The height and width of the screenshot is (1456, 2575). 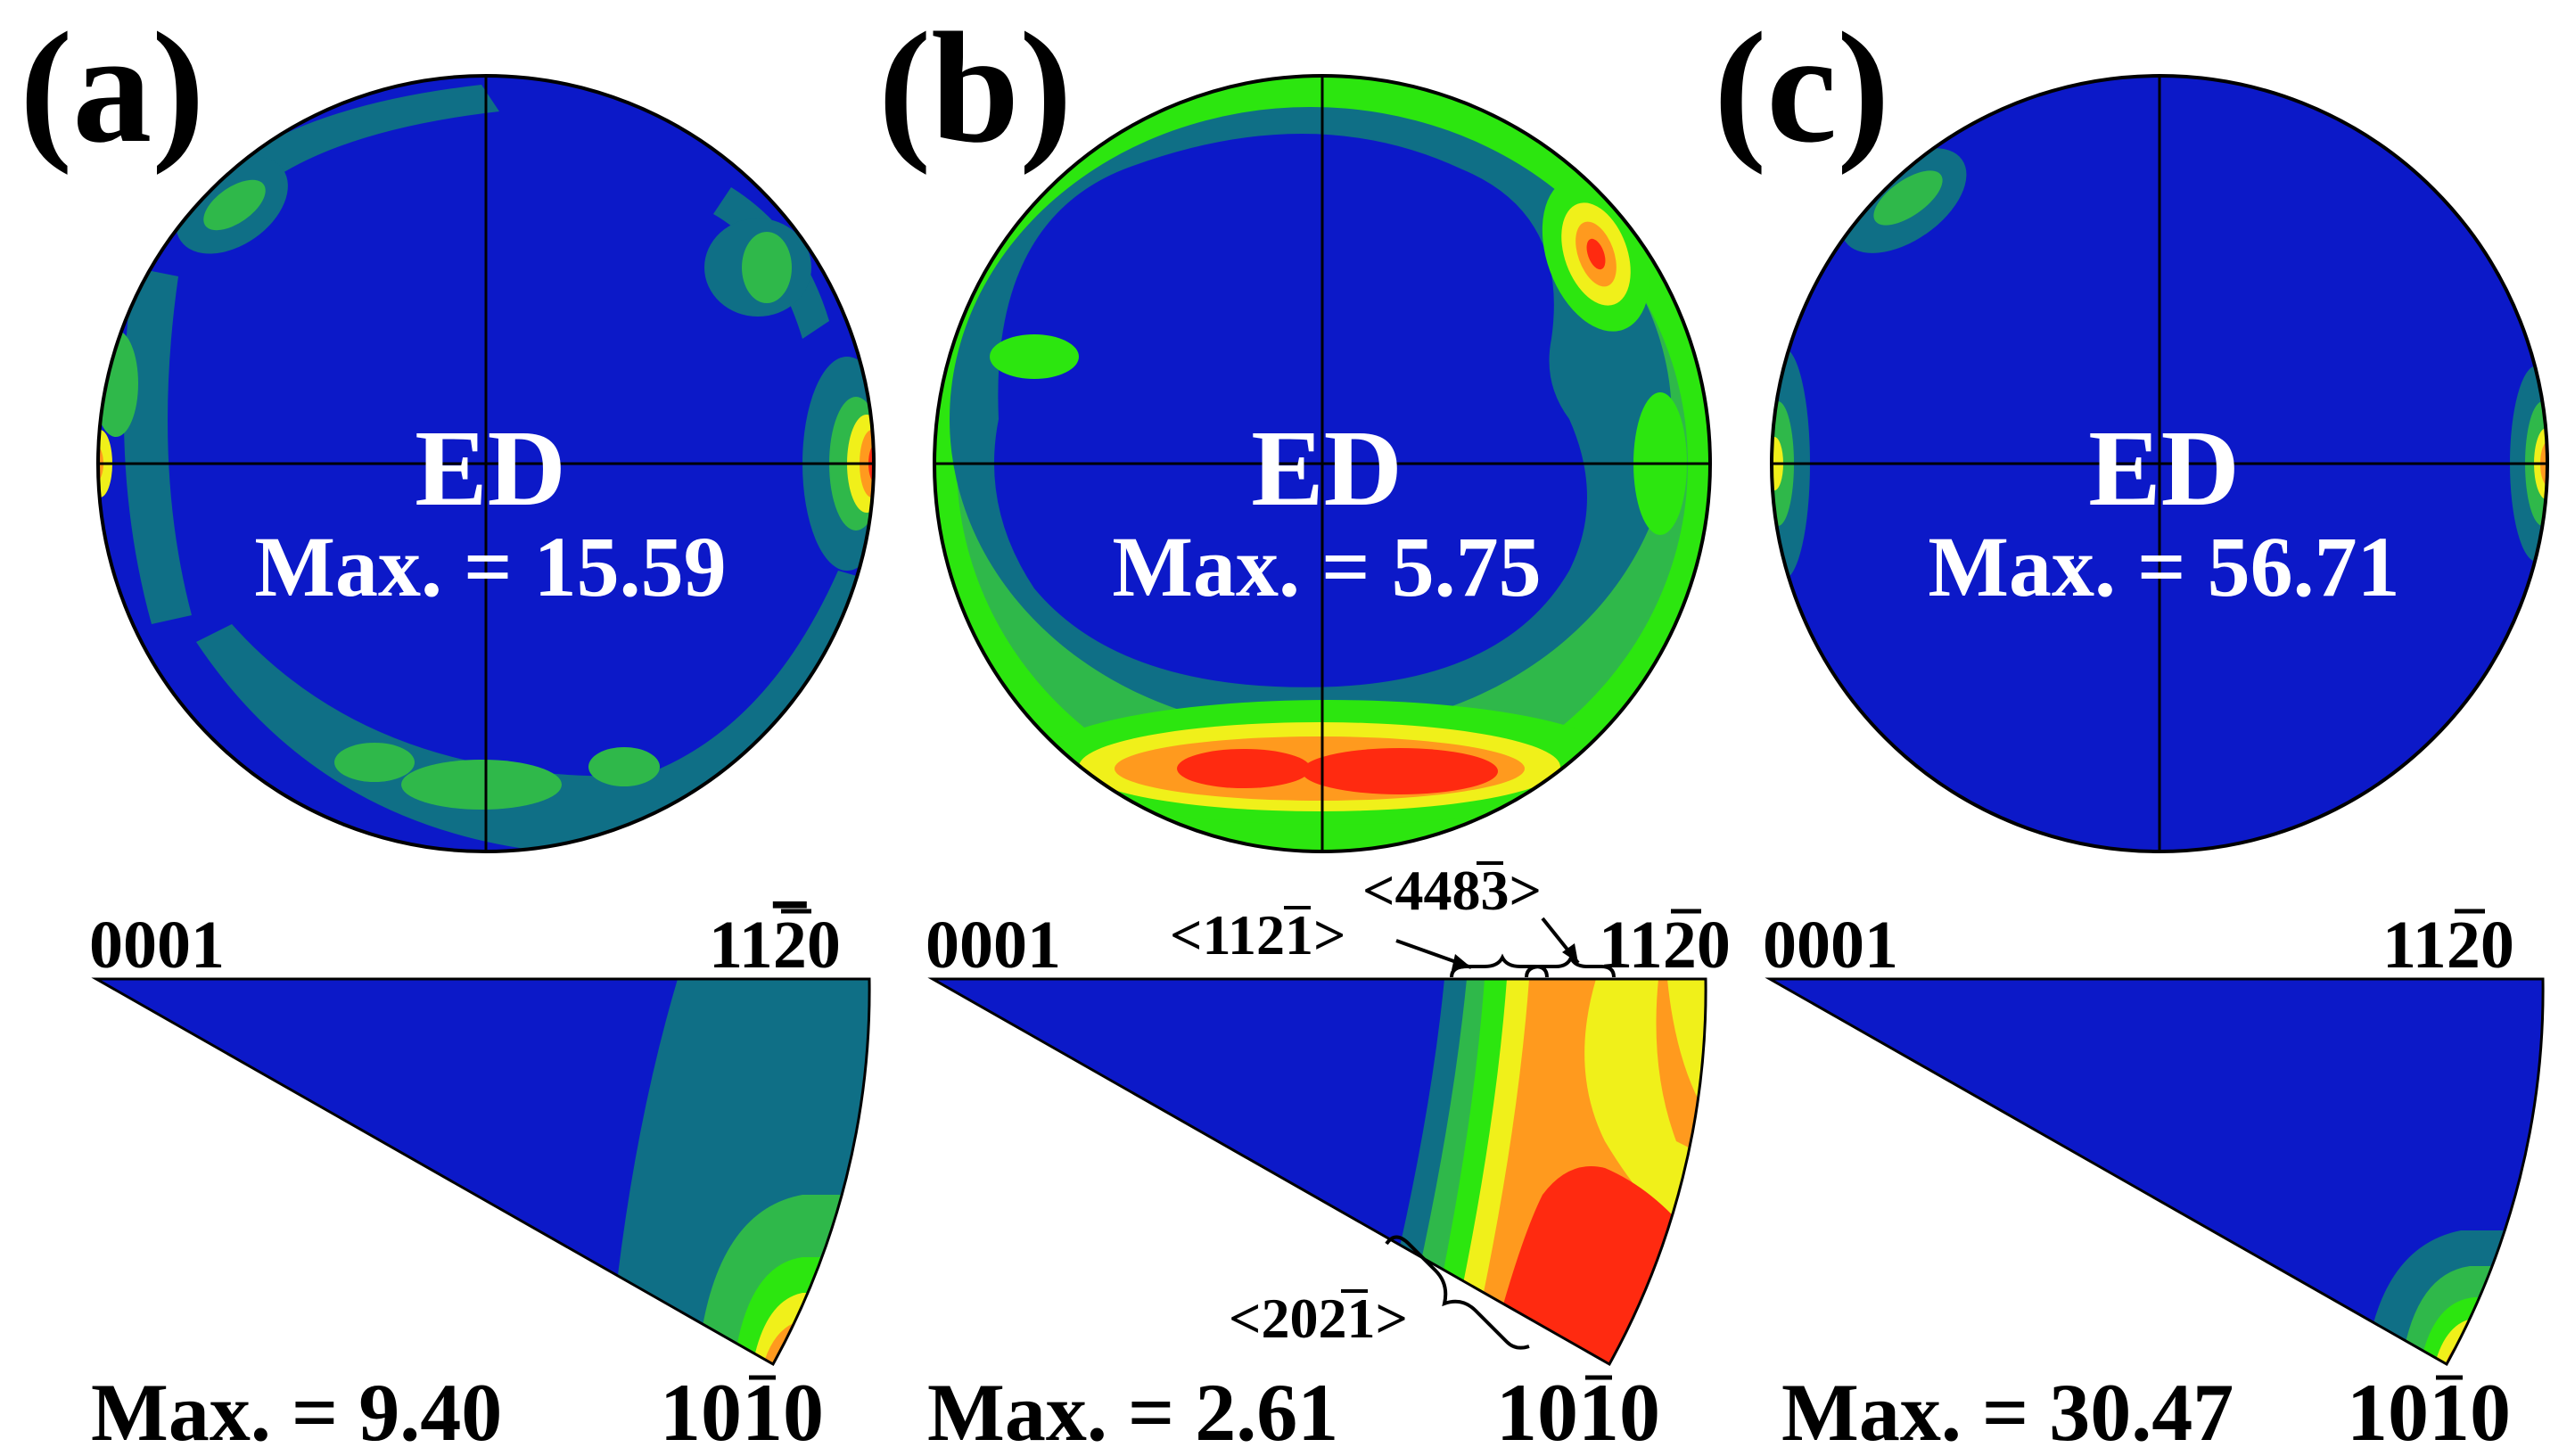 What do you see at coordinates (2163, 566) in the screenshot?
I see `pole-figure-max-label: Max. = 56.71` at bounding box center [2163, 566].